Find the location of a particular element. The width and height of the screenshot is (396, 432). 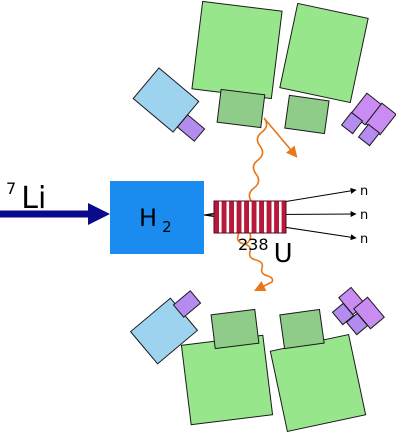

uranium-sample-outline is located at coordinates (250, 217).